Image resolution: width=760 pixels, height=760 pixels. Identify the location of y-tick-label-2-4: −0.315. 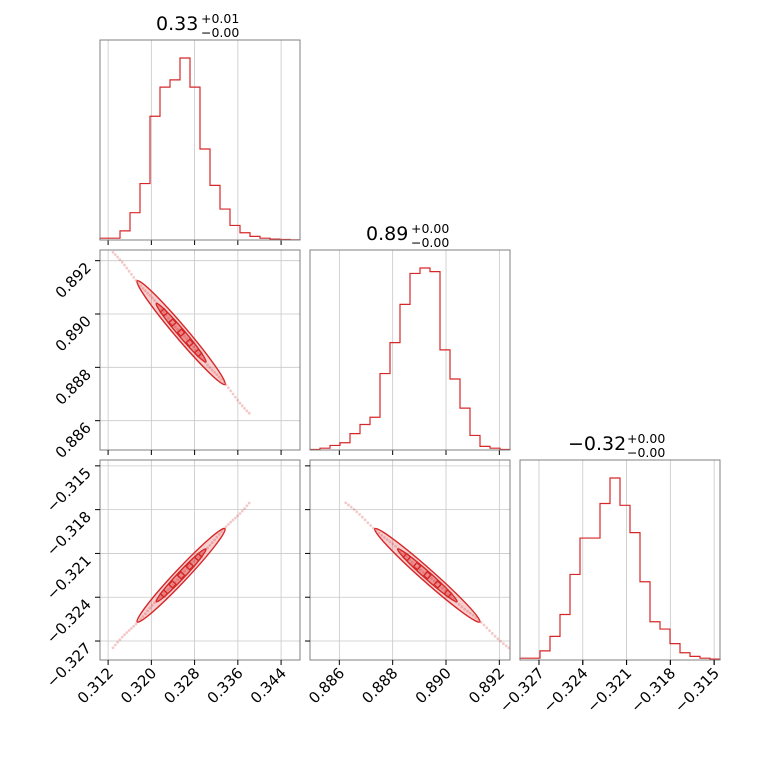
(69, 490).